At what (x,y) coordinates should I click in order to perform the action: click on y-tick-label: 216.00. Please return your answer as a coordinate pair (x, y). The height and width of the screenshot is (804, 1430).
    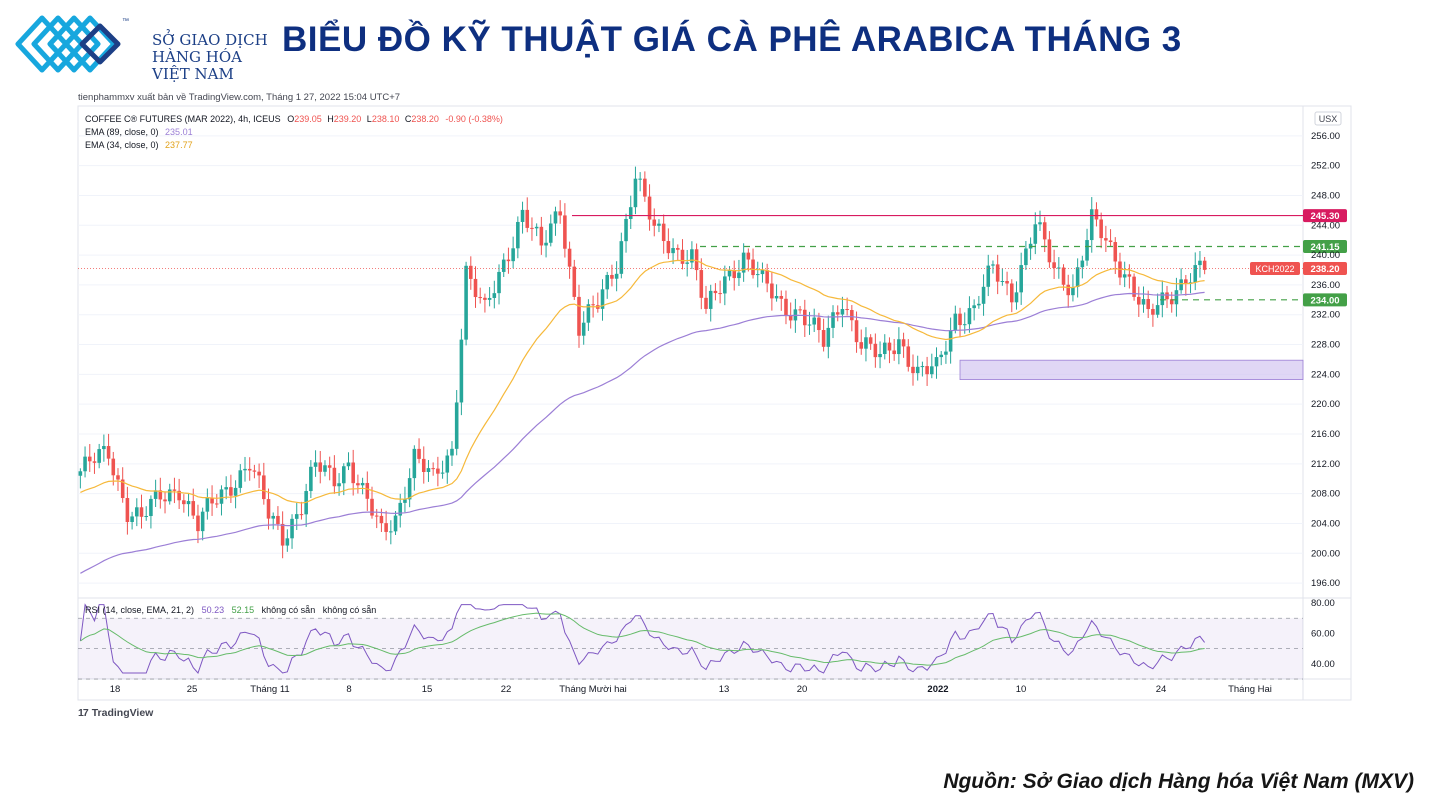
    Looking at the image, I should click on (1325, 434).